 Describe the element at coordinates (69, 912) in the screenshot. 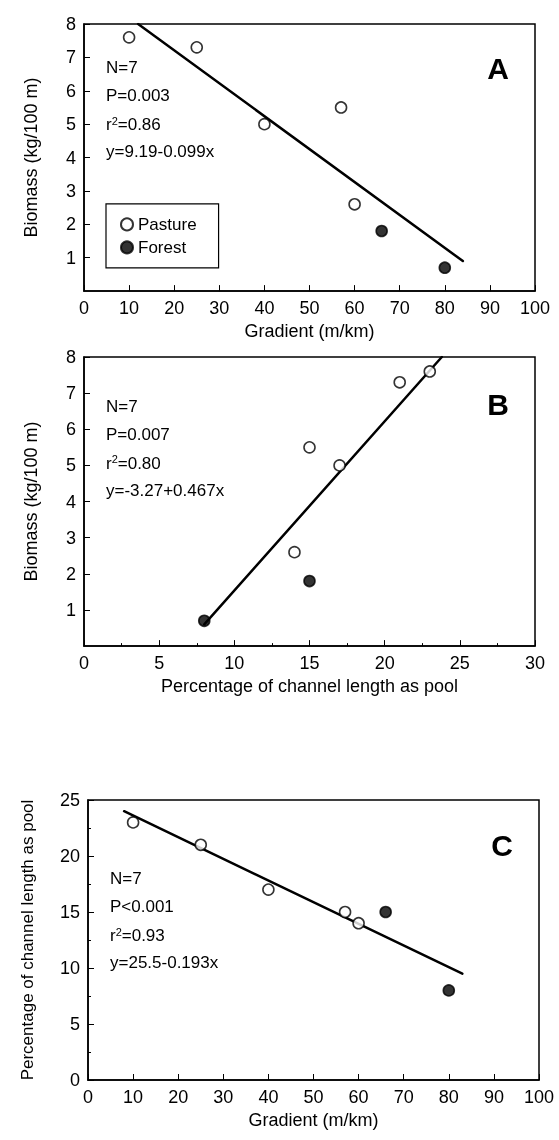

I see `y-tick-label: 15` at that location.